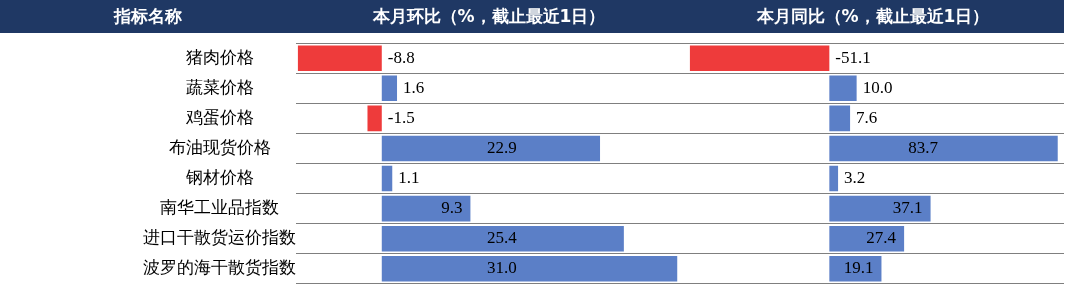 This screenshot has height=295, width=1080. I want to click on y-tick-label: 布油现货价格, so click(219, 146).